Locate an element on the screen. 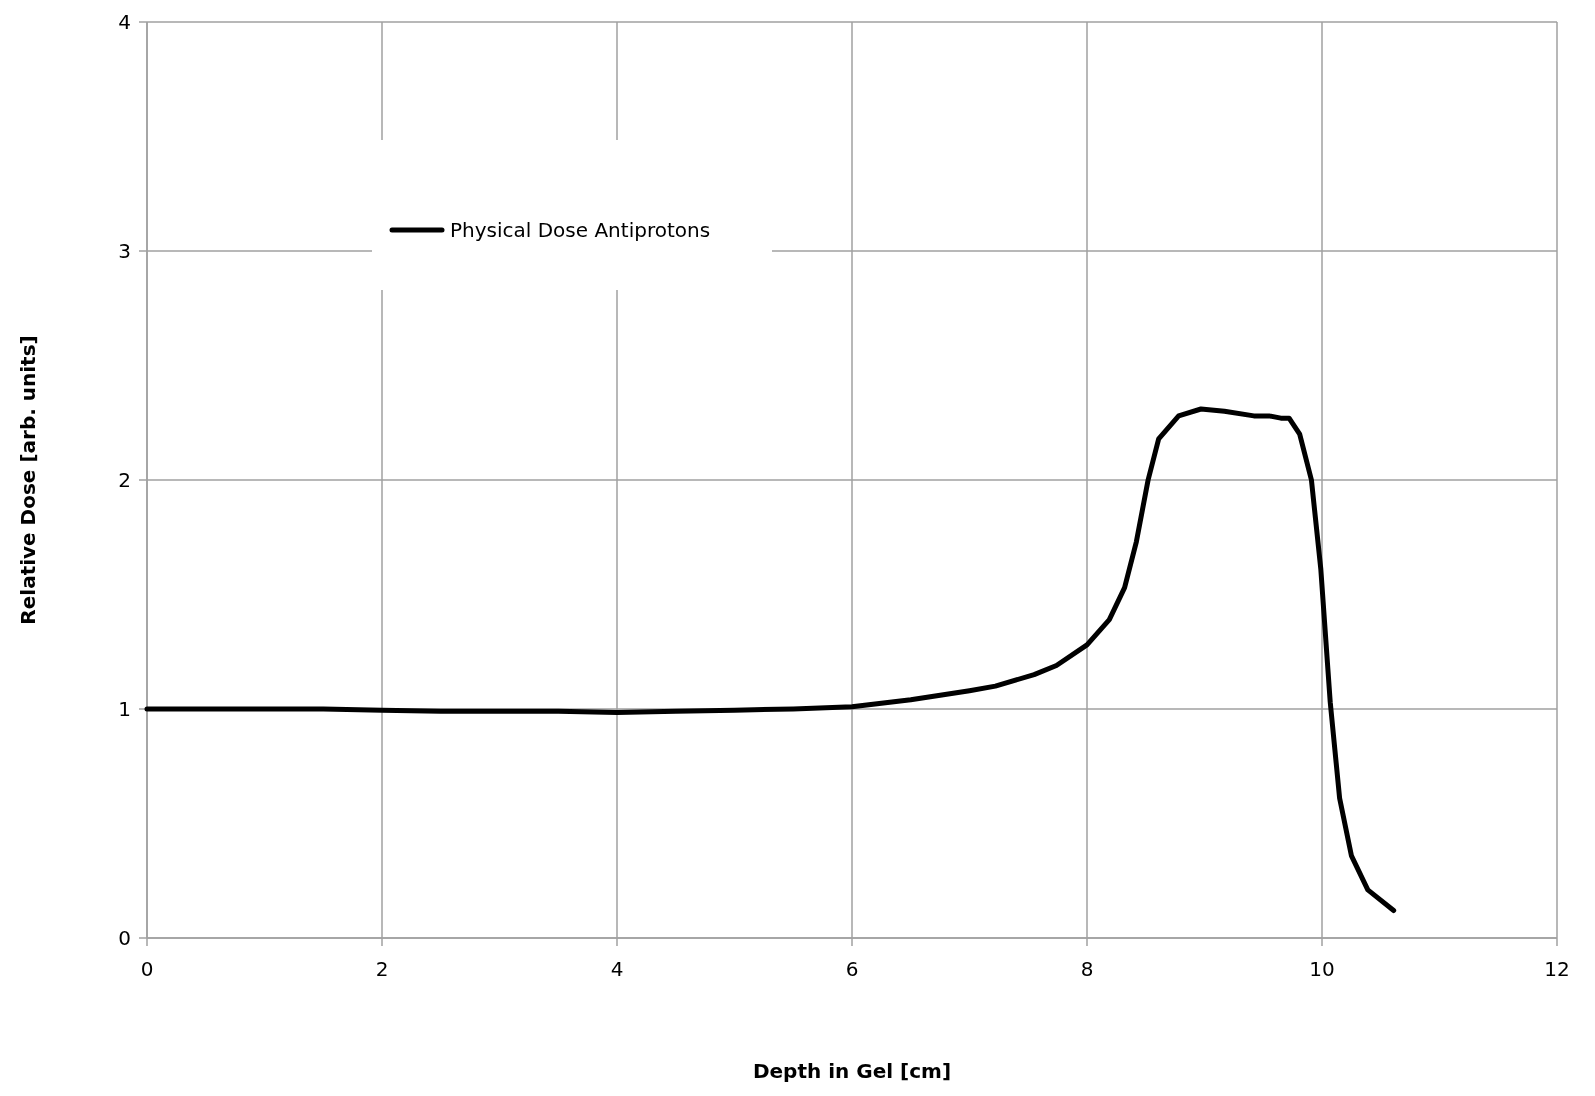  x-tick-label: 6 is located at coordinates (852, 969).